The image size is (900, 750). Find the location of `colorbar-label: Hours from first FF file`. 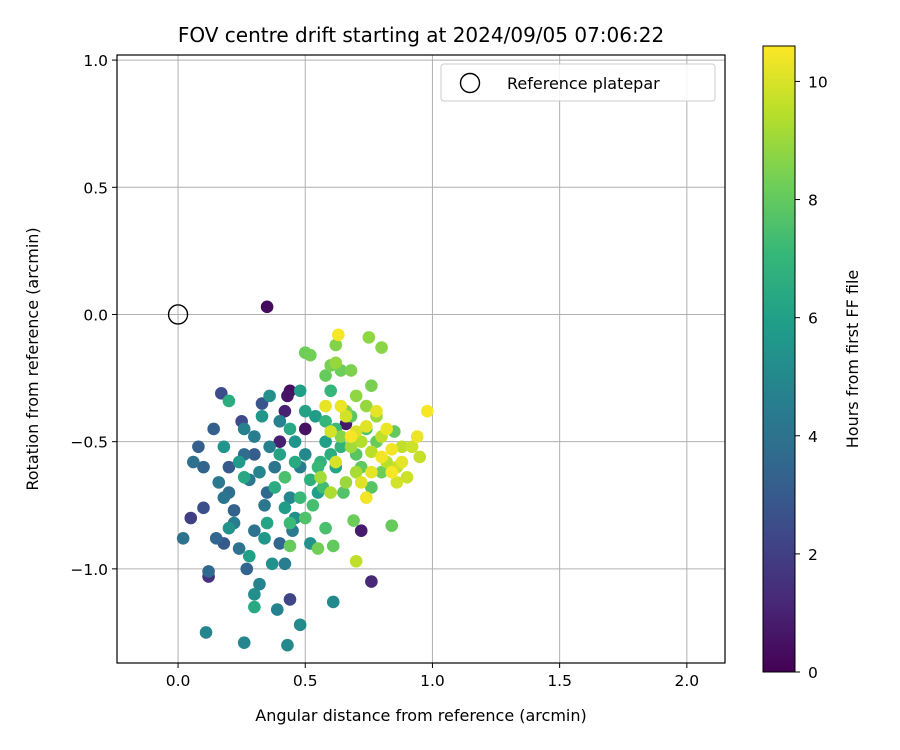

colorbar-label: Hours from first FF file is located at coordinates (852, 359).